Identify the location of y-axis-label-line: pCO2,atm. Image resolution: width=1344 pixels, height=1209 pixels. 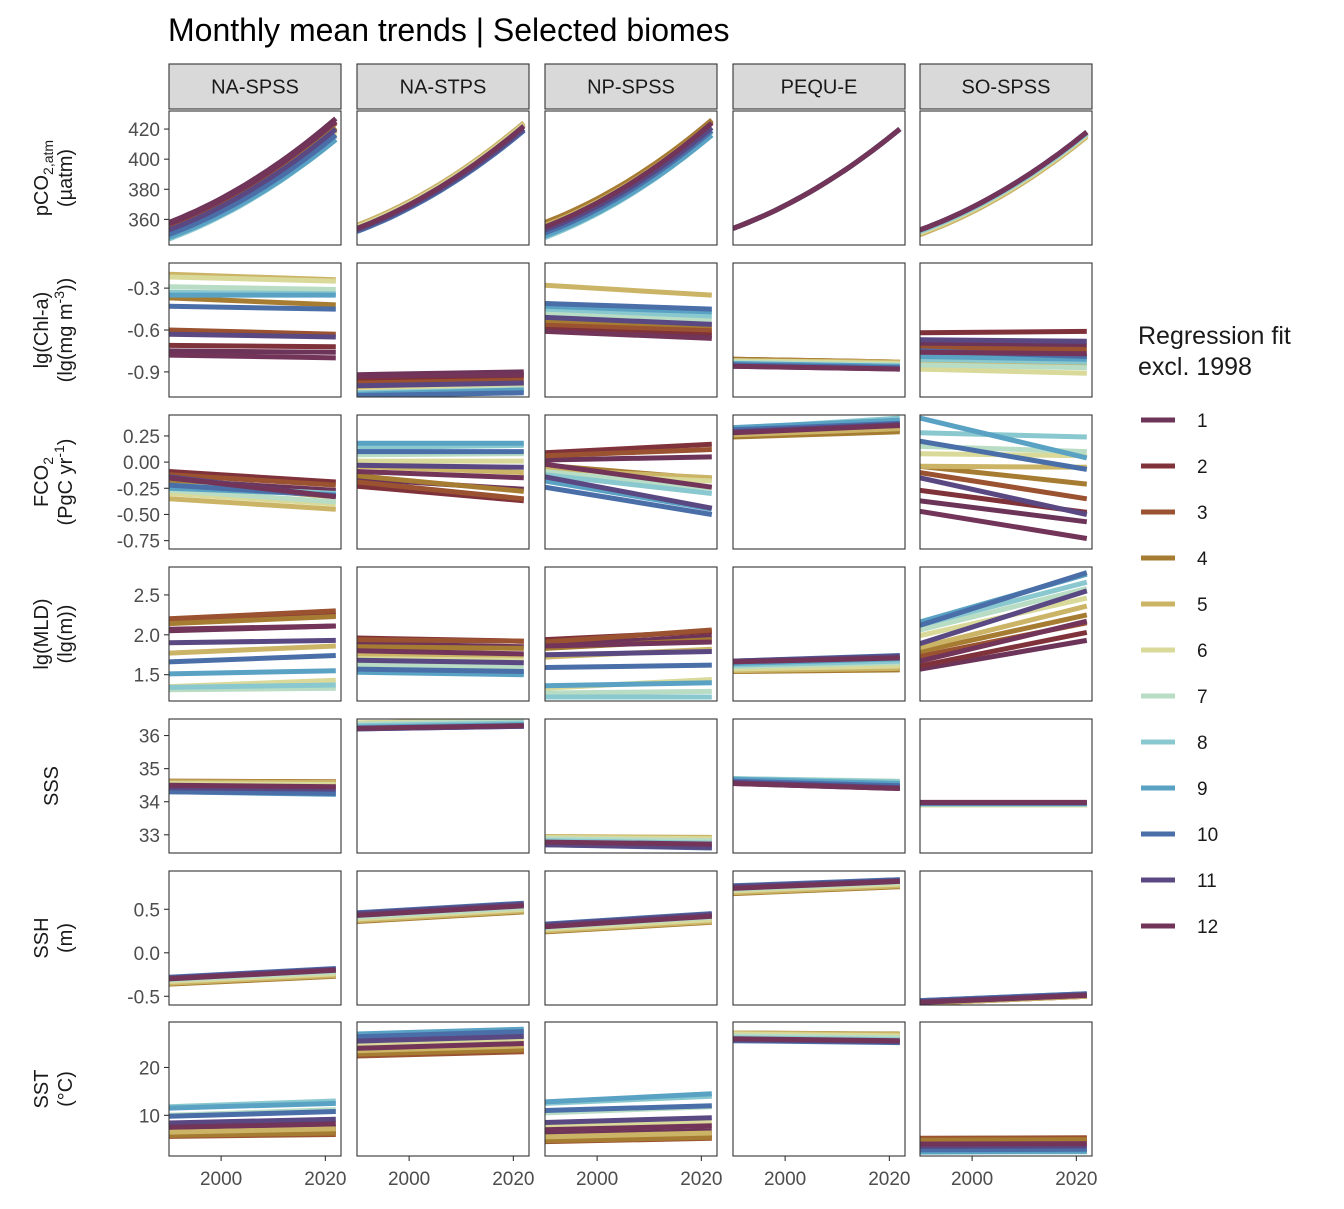
(43, 178).